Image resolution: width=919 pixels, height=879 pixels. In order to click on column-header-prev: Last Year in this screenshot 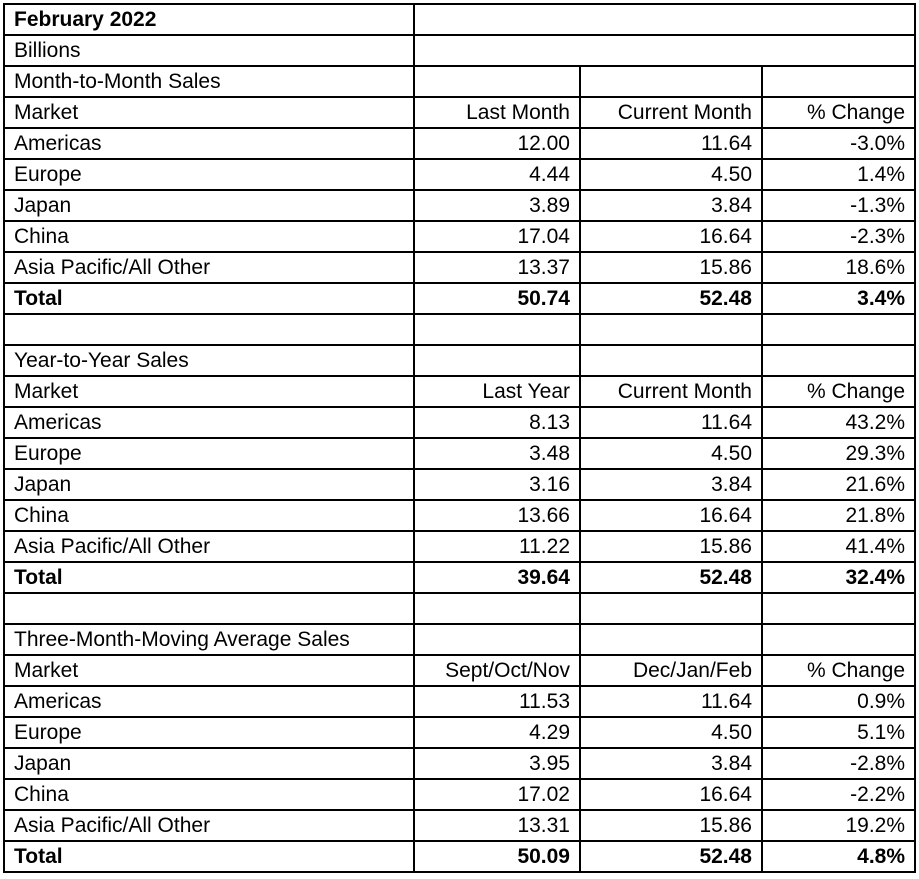, I will do `click(497, 391)`.